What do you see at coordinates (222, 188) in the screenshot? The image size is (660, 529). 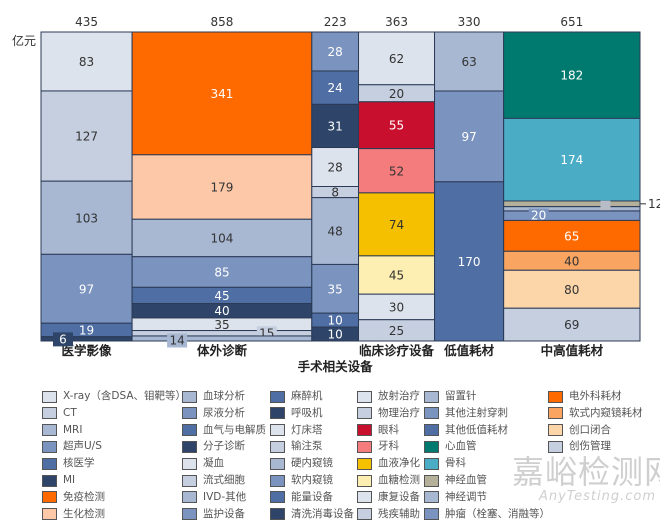 I see `data-label: 179` at bounding box center [222, 188].